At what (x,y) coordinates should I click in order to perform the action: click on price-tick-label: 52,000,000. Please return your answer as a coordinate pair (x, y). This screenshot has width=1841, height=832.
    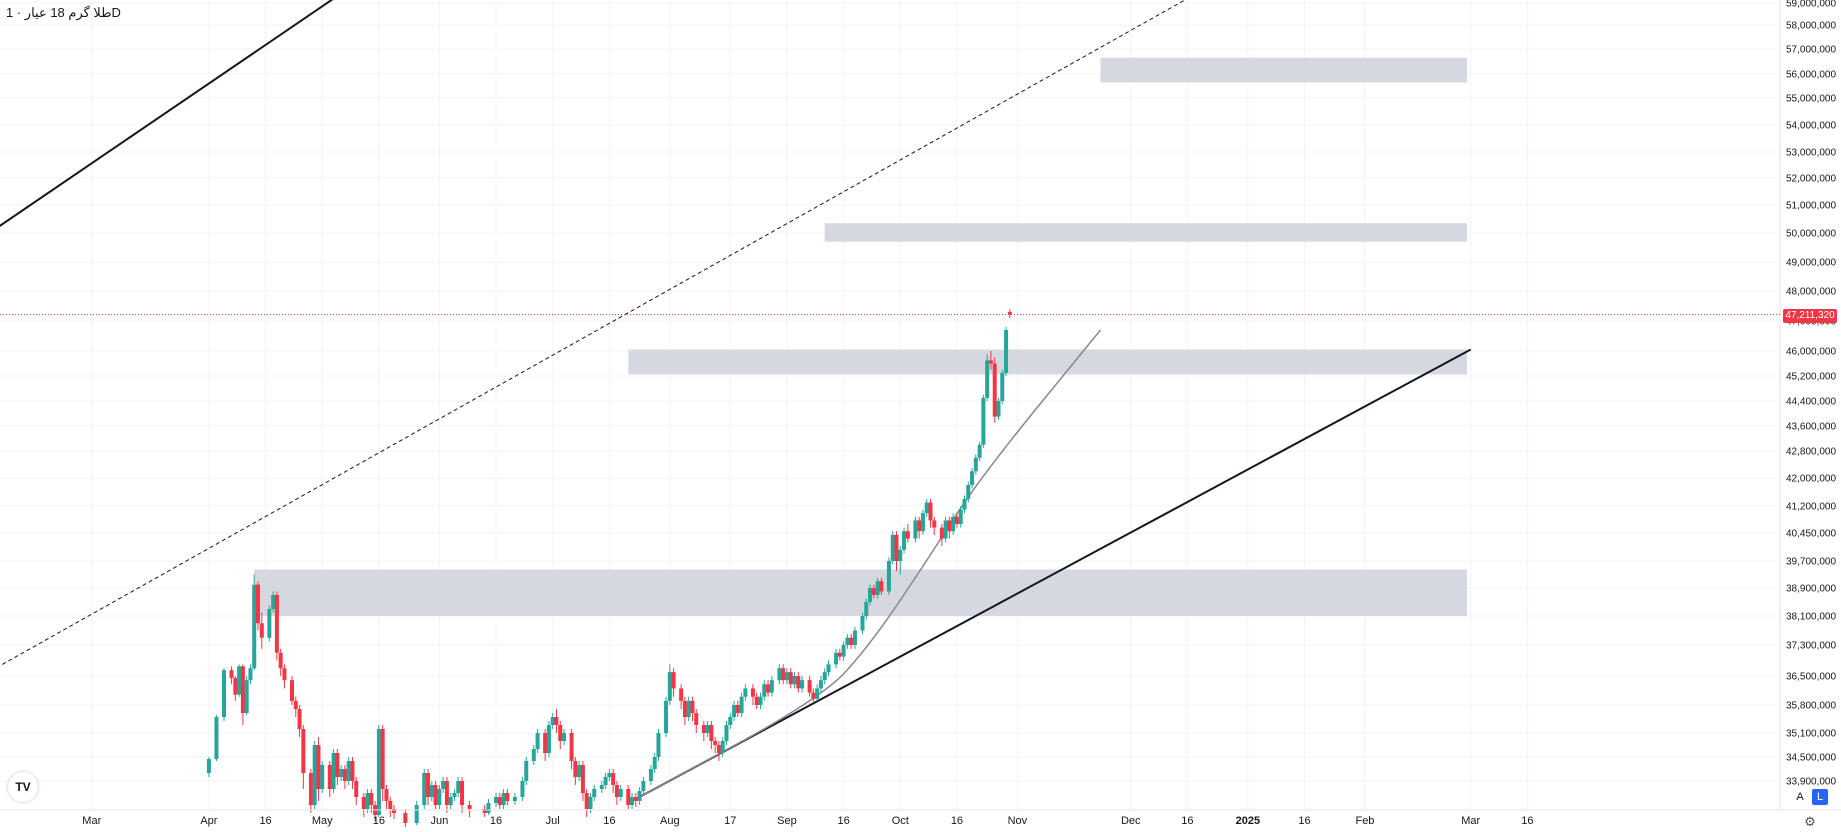
    Looking at the image, I should click on (1811, 179).